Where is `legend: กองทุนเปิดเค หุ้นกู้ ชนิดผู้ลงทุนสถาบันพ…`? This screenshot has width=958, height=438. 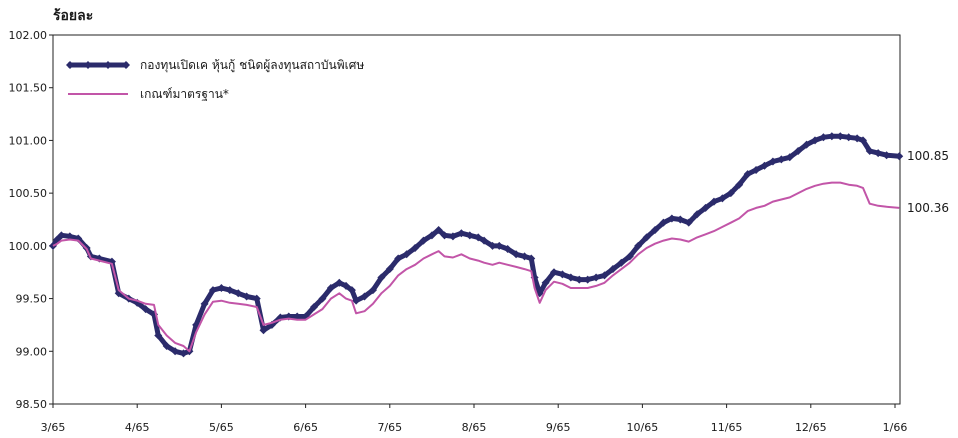 legend: กองทุนเปิดเค หุ้นกู้ ชนิดผู้ลงทุนสถาบันพ… is located at coordinates (215, 79).